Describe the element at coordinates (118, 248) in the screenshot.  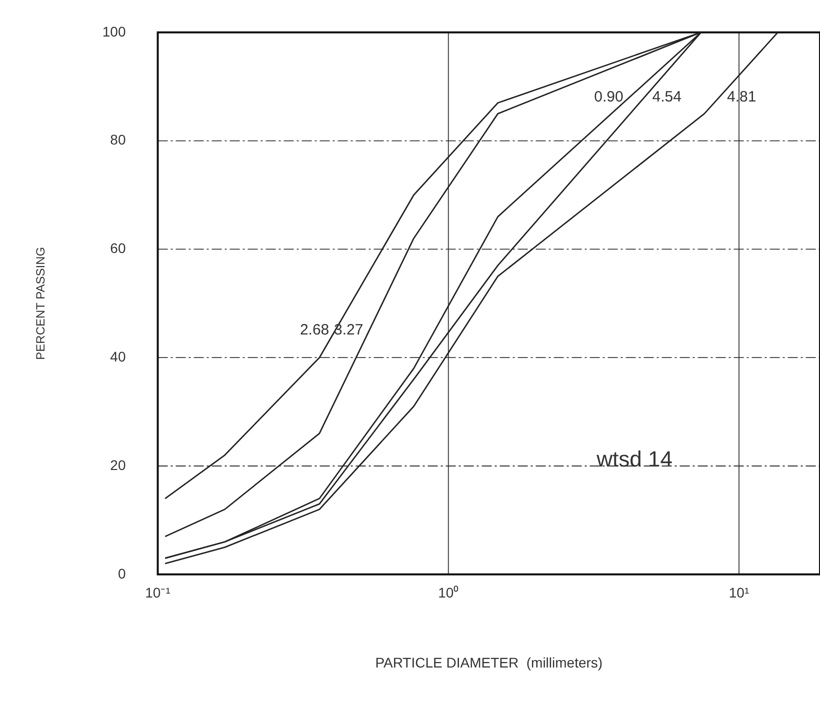
I see `y-tick-label: 60` at that location.